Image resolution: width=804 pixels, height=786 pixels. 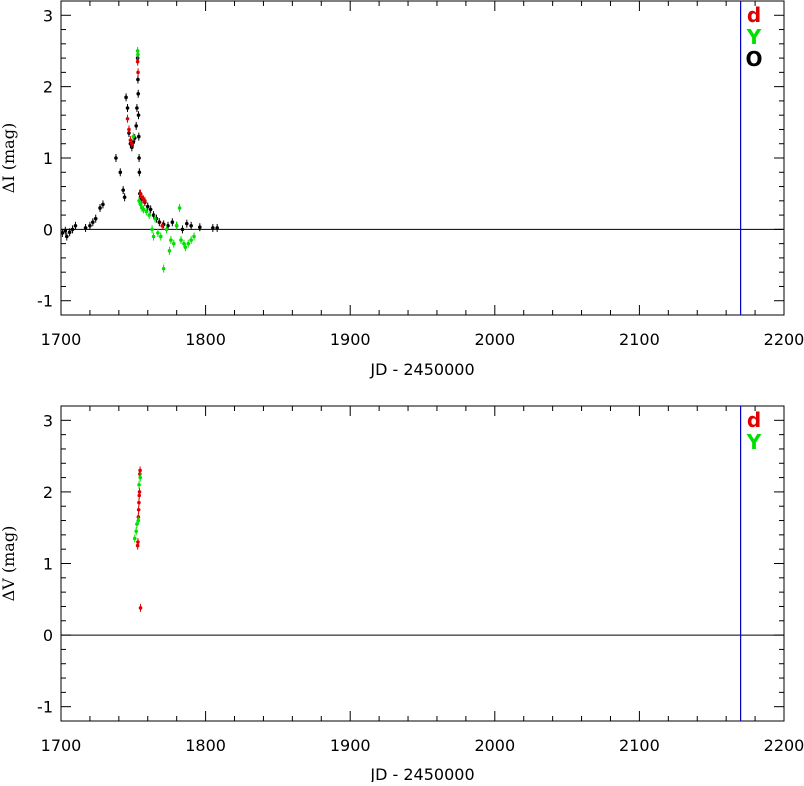 What do you see at coordinates (145, 143) in the screenshot?
I see `series-d` at bounding box center [145, 143].